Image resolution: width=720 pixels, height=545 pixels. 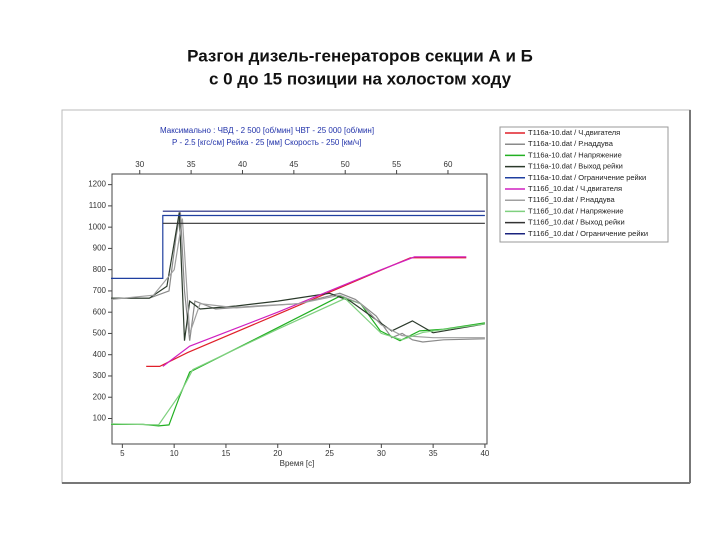 What do you see at coordinates (139, 164) in the screenshot?
I see `x2-tick-label: 30` at bounding box center [139, 164].